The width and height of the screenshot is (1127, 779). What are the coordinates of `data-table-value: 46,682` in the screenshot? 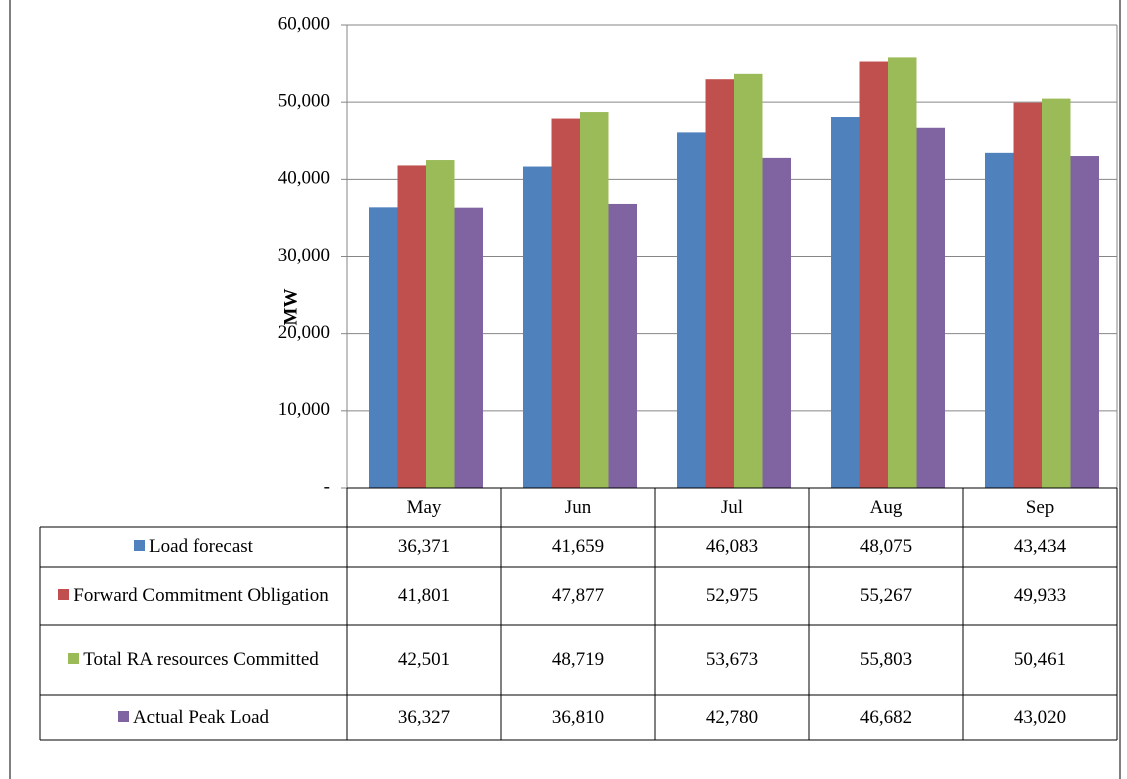 It's located at (886, 717).